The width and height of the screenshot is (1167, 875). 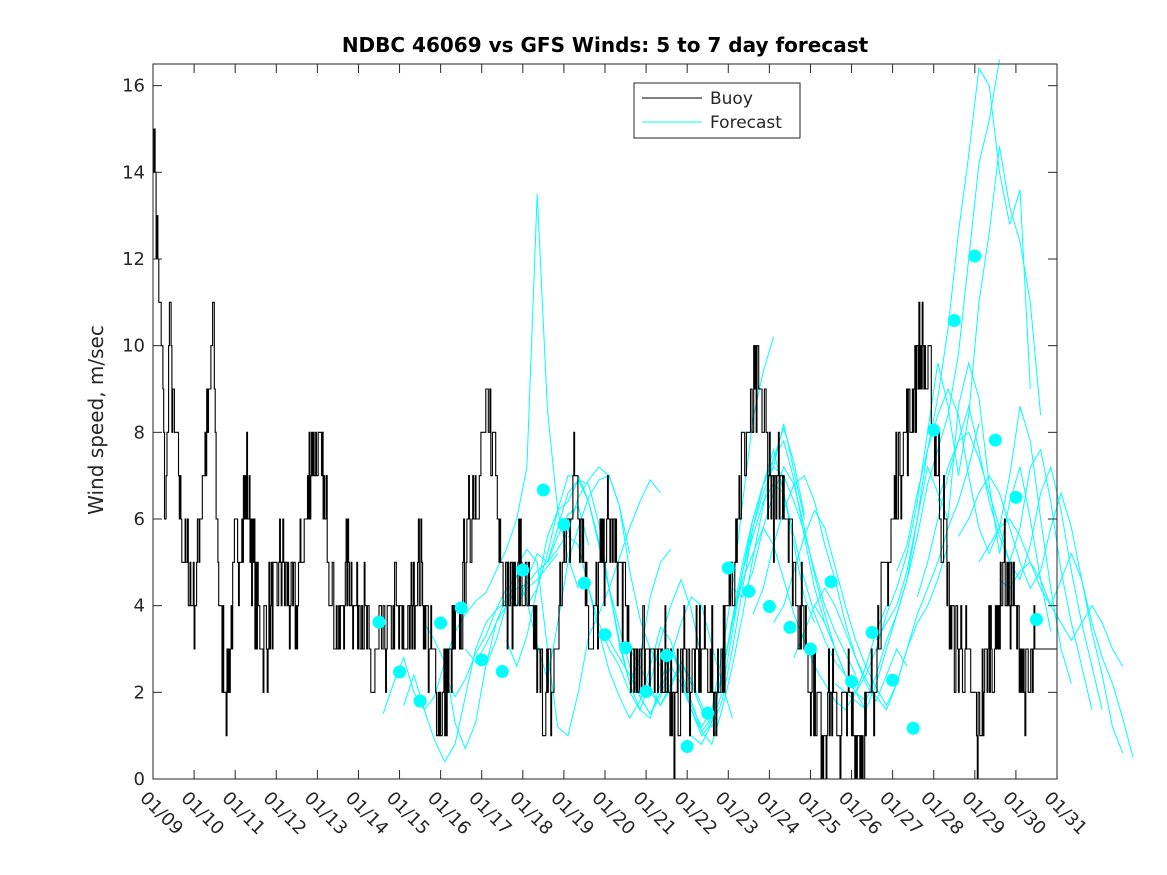 What do you see at coordinates (139, 519) in the screenshot?
I see `y-tick-label-6: 6` at bounding box center [139, 519].